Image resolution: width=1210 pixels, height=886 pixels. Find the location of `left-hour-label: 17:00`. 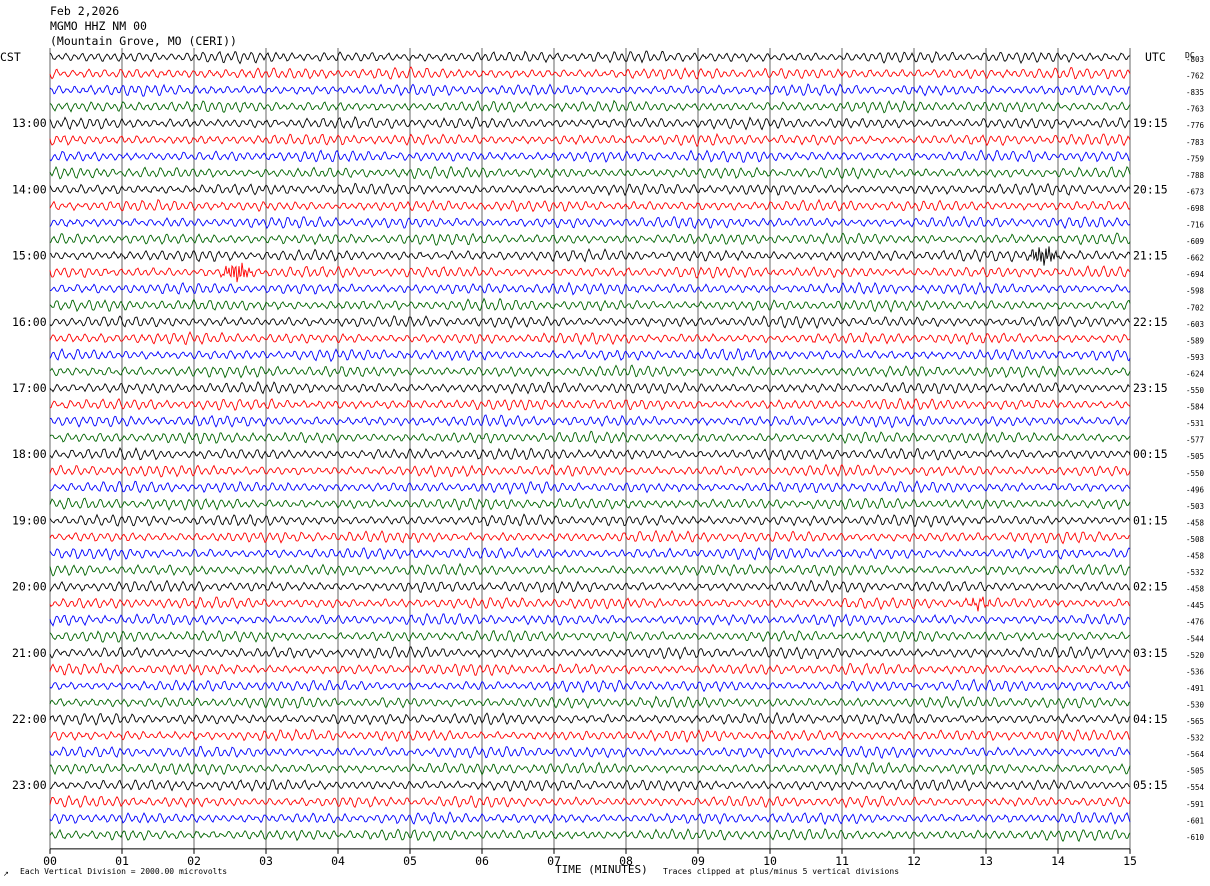

left-hour-label: 17:00 is located at coordinates (29, 388).